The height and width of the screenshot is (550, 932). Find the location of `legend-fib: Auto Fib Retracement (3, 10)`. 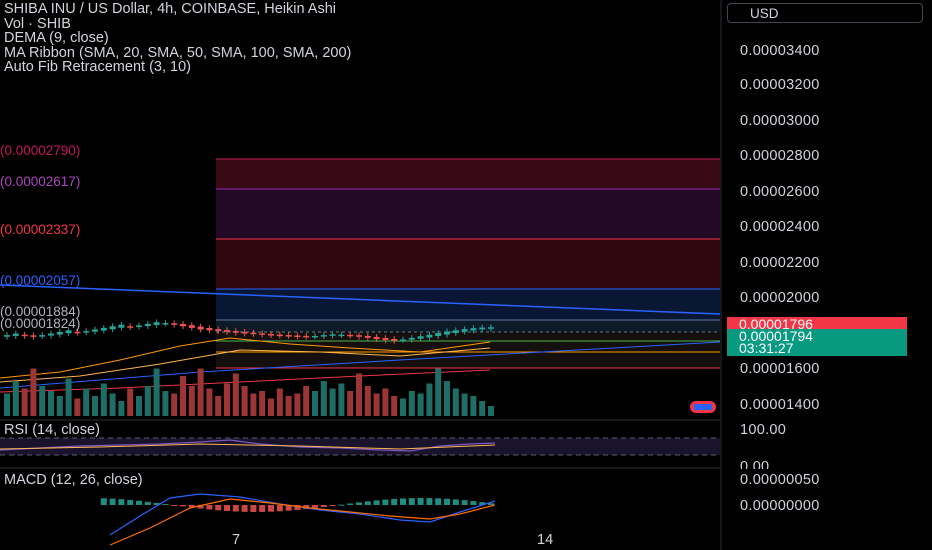

legend-fib: Auto Fib Retracement (3, 10) is located at coordinates (97, 67).